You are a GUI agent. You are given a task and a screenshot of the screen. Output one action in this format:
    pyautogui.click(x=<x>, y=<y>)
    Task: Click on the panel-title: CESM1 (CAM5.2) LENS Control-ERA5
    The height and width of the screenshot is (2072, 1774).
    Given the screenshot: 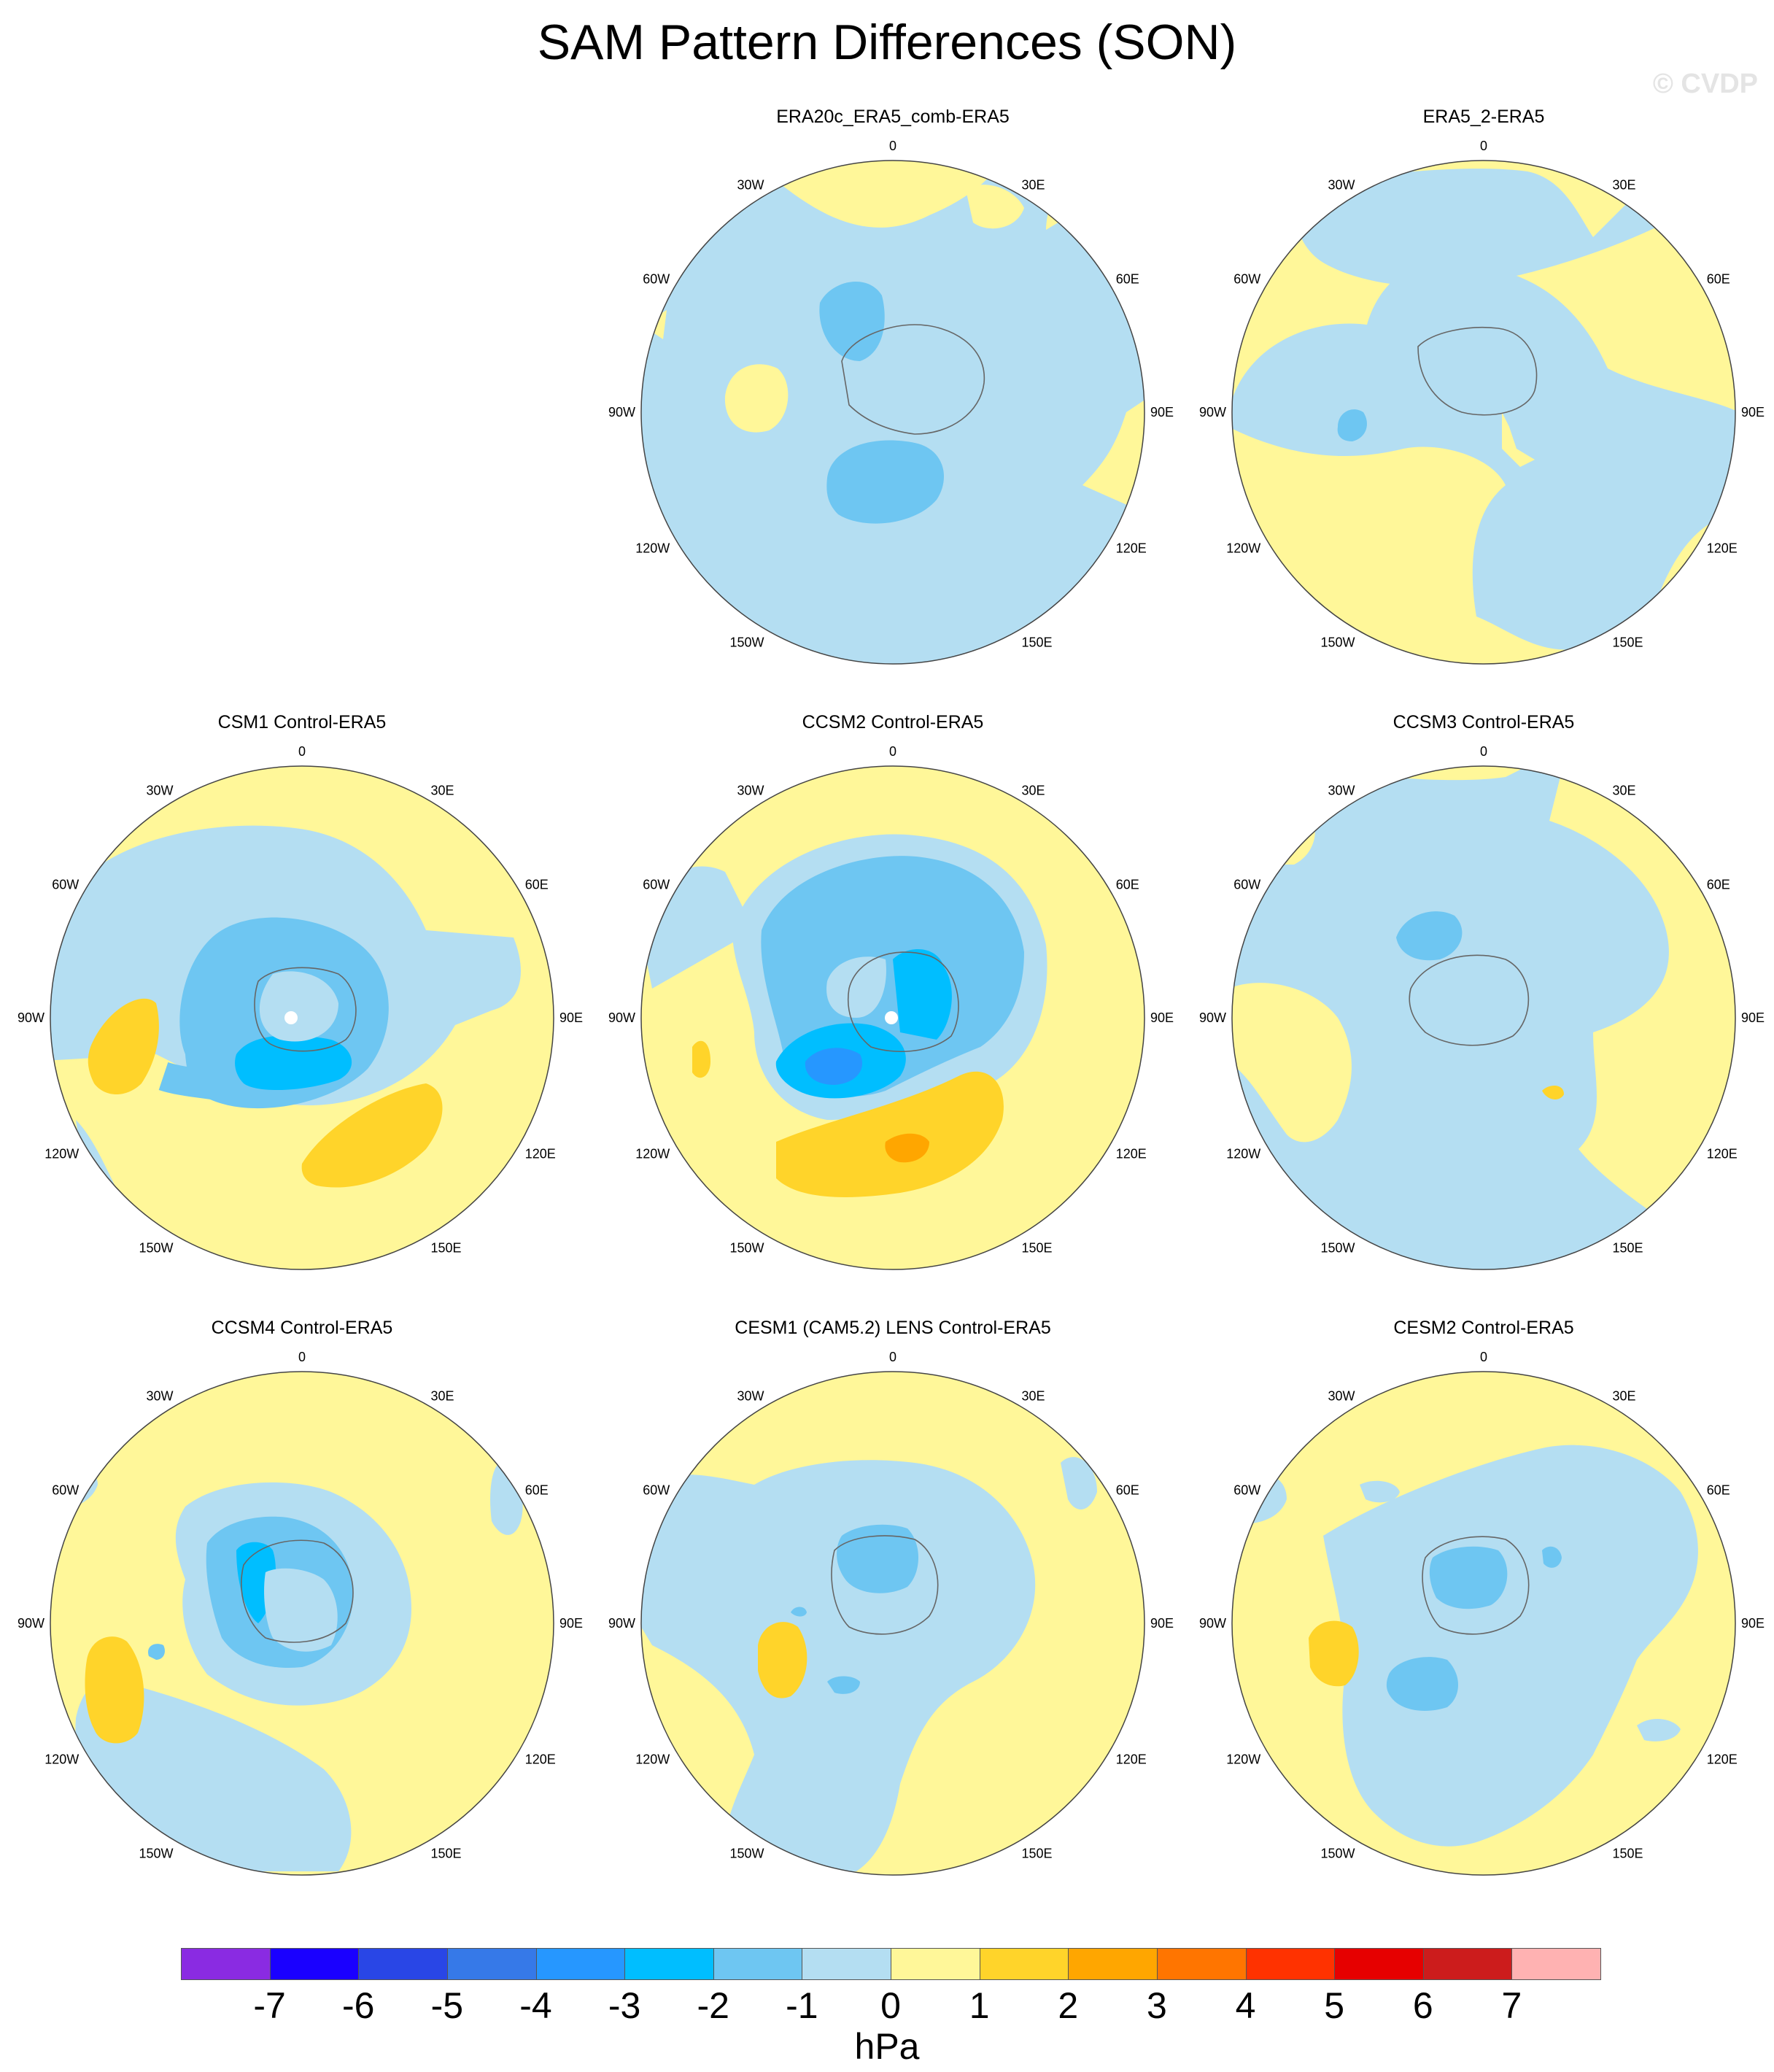 What is the action you would take?
    pyautogui.click(x=893, y=1328)
    